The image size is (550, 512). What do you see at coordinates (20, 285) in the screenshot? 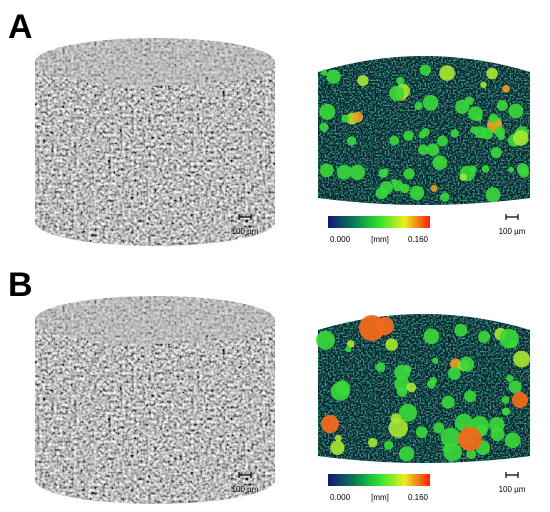
I see `panel-label: B` at bounding box center [20, 285].